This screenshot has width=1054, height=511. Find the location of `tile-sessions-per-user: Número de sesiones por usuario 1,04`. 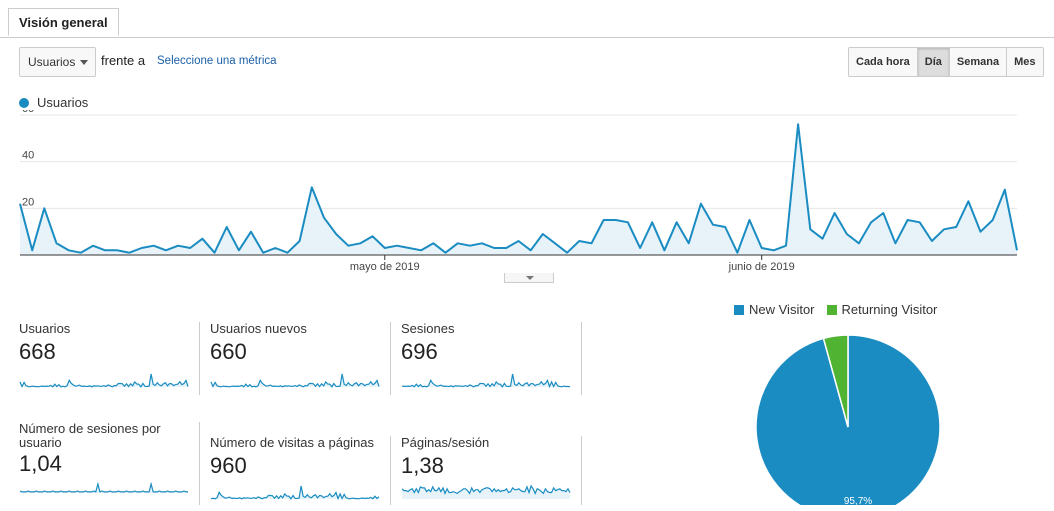

tile-sessions-per-user: Número de sesiones por usuario 1,04 is located at coordinates (104, 459).